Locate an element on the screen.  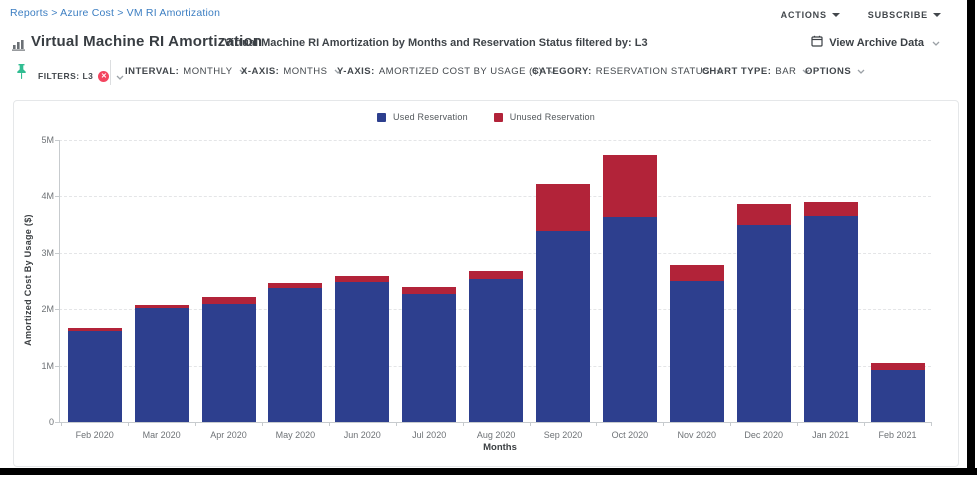
chart-type-value: BAR is located at coordinates (786, 71).